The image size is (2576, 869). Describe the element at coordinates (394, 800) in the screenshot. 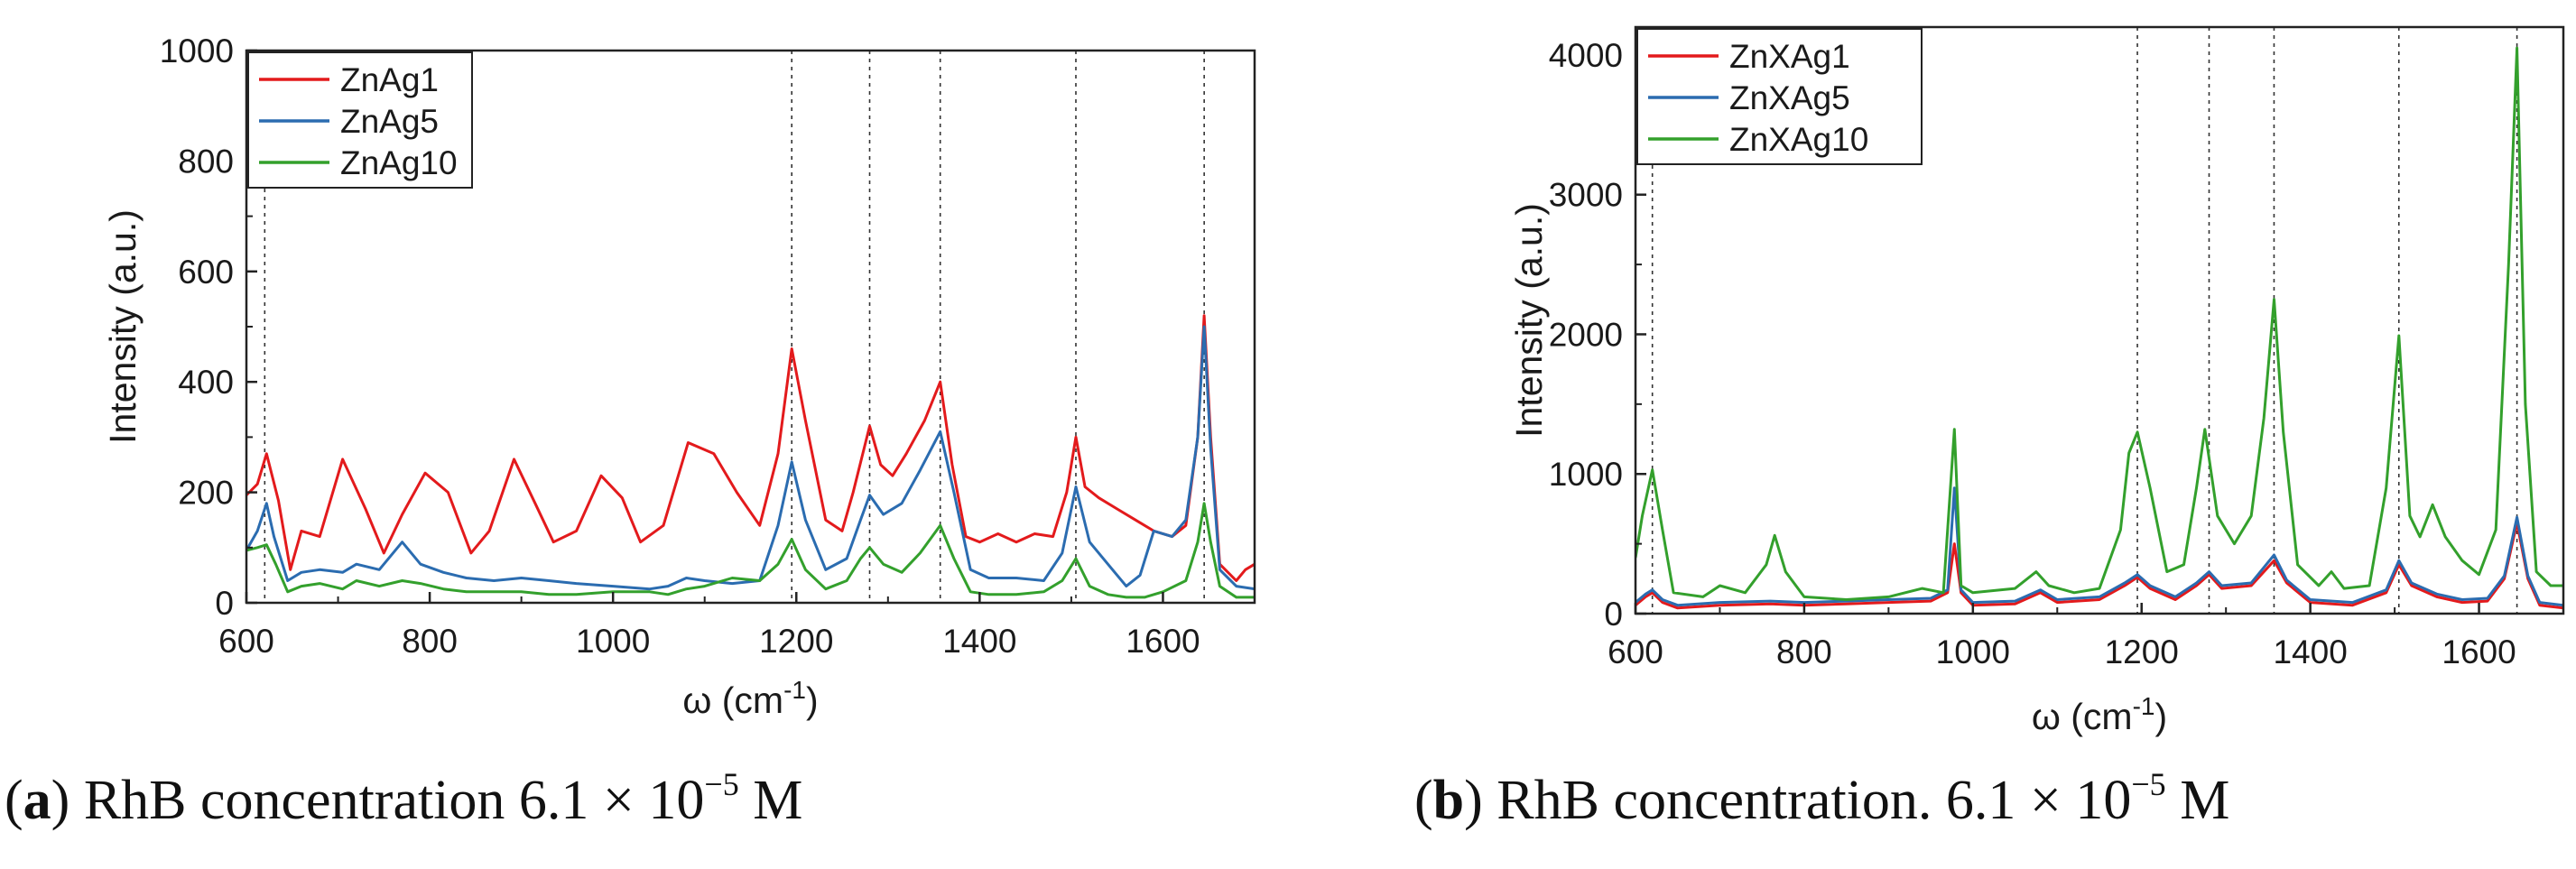

I see `caption-text-a: RhB concentration 6.1 × 10` at that location.